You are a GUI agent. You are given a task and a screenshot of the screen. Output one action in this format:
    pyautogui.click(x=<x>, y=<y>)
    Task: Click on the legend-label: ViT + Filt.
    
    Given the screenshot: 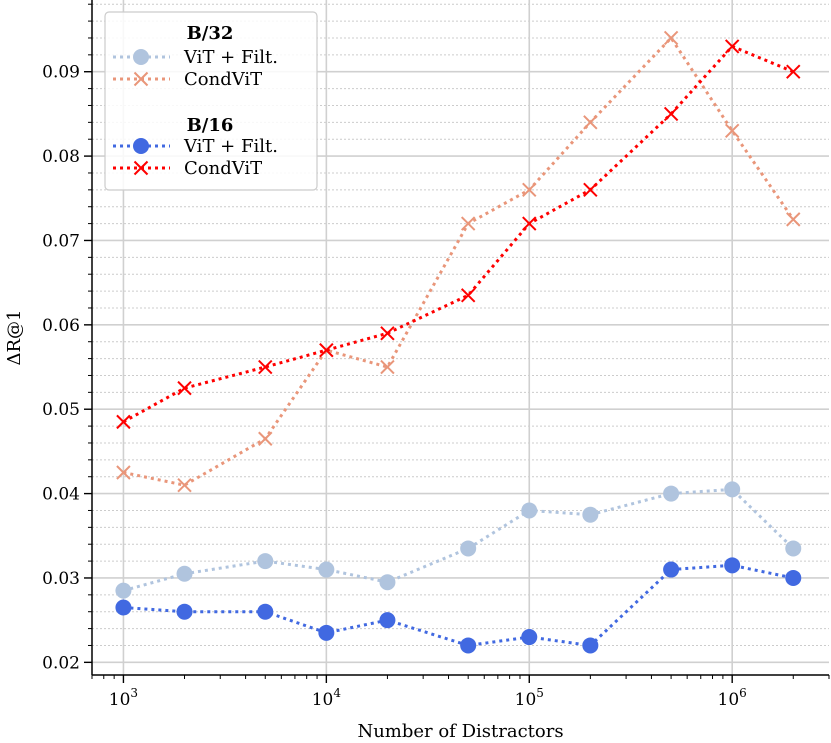 What is the action you would take?
    pyautogui.click(x=230, y=57)
    